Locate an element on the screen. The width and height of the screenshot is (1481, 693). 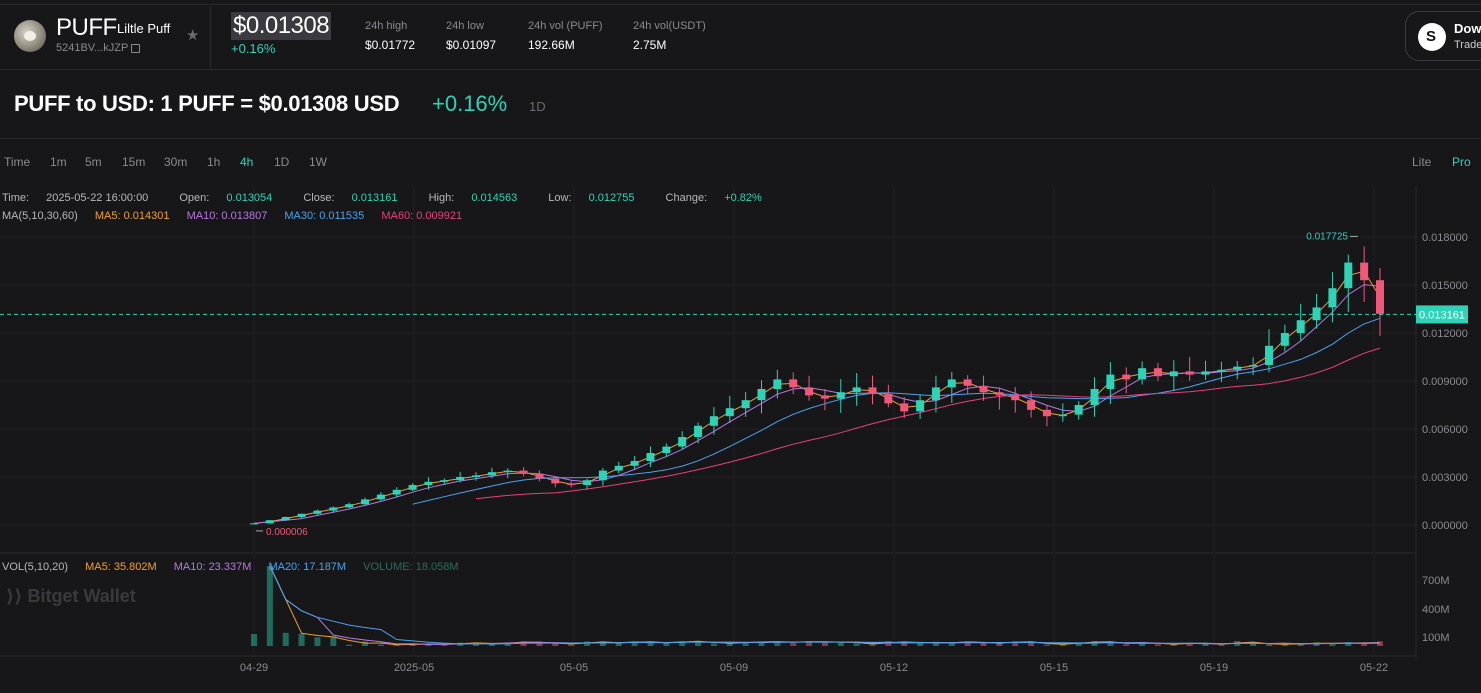
y-tick-label: 0.003000 is located at coordinates (1445, 478).